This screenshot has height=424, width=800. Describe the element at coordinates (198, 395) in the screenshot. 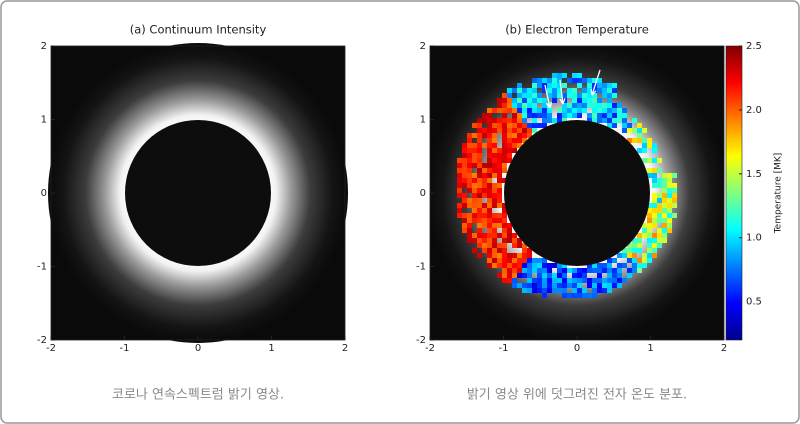

I see `caption: 코로나 연속스펙트럼 밝기 영상.` at that location.